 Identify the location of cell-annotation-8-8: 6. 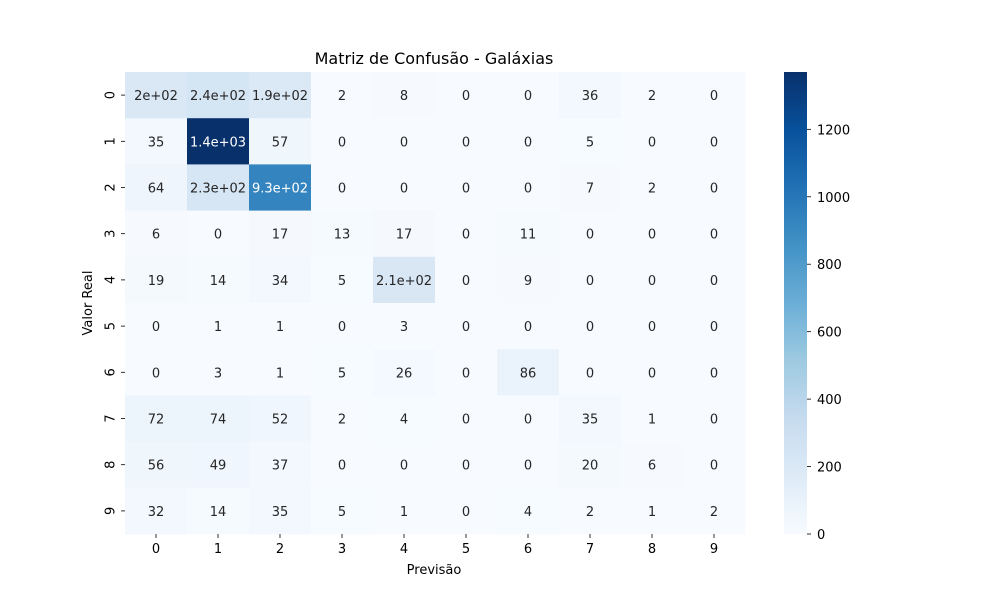
(652, 466).